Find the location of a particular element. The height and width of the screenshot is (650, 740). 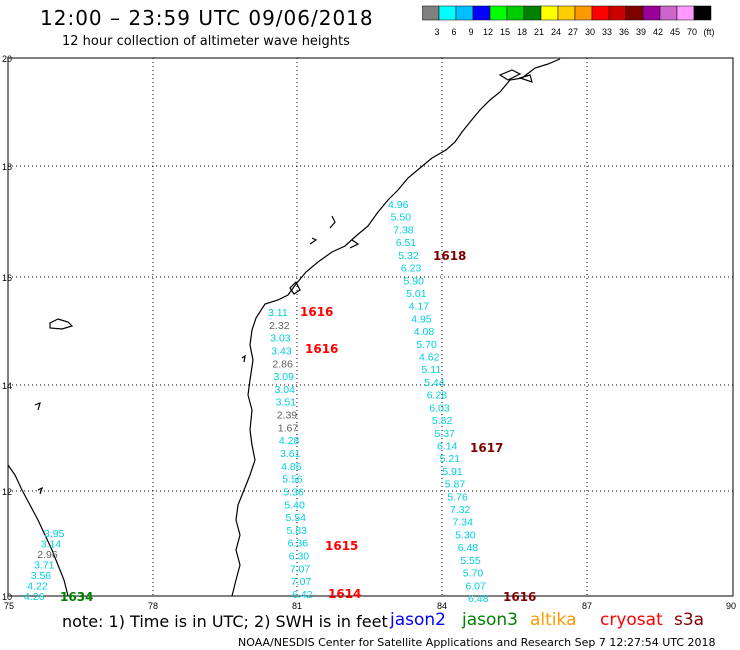

s3a-track-value: 5.87 is located at coordinates (455, 485).